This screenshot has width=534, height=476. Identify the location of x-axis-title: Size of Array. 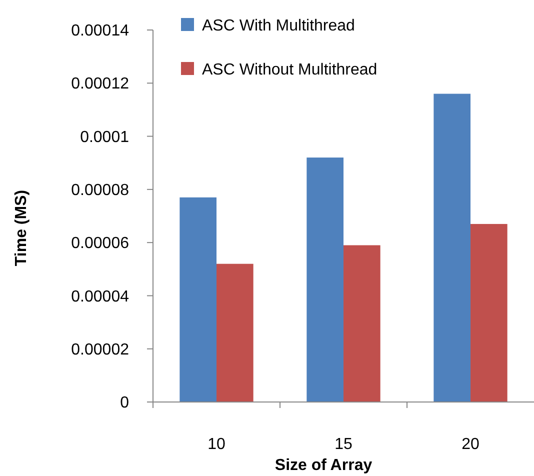
(323, 465).